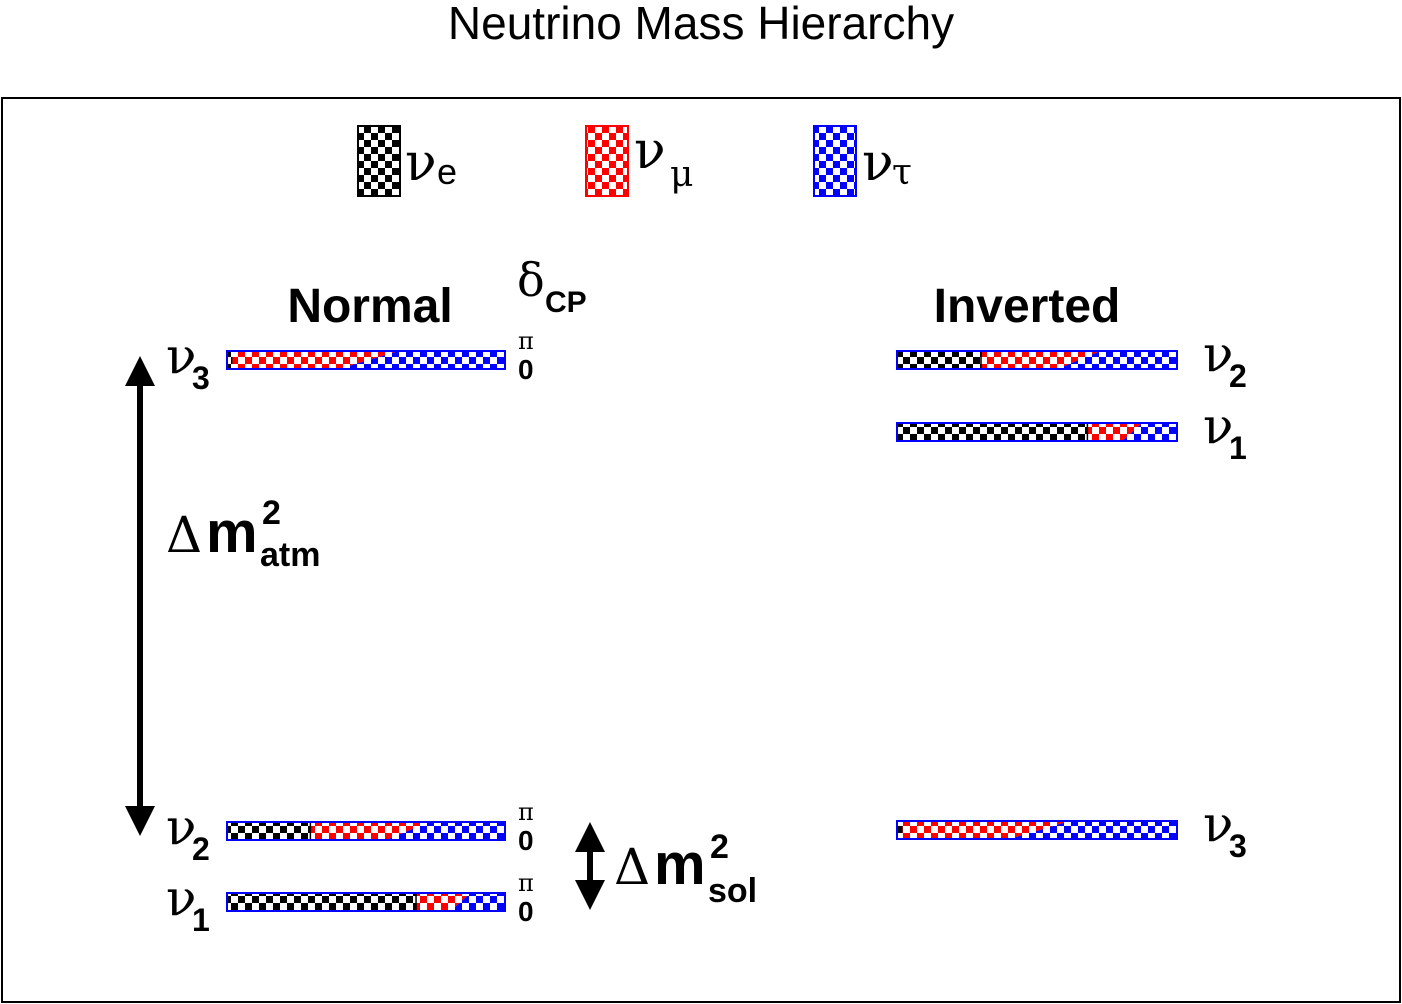  I want to click on legend-subscript-nu-tau: τ, so click(902, 172).